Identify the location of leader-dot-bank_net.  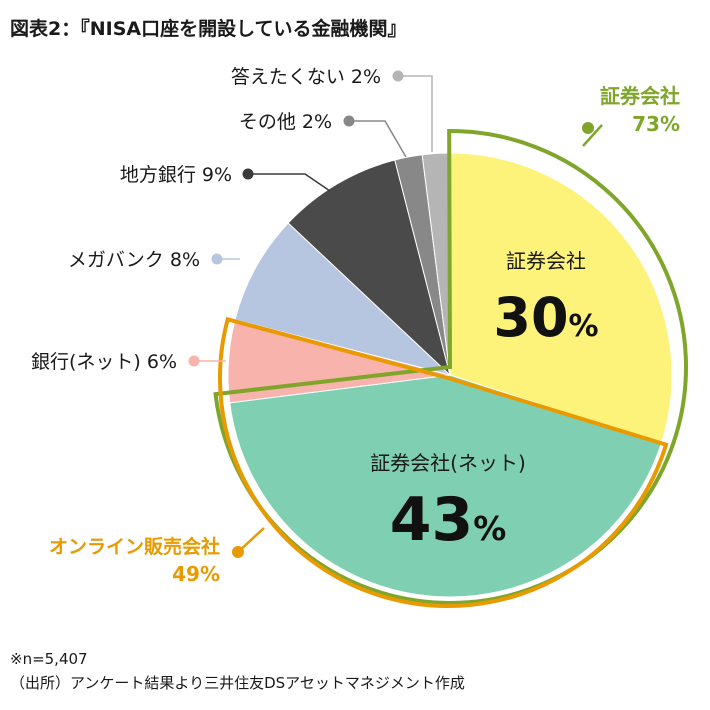
(194, 361).